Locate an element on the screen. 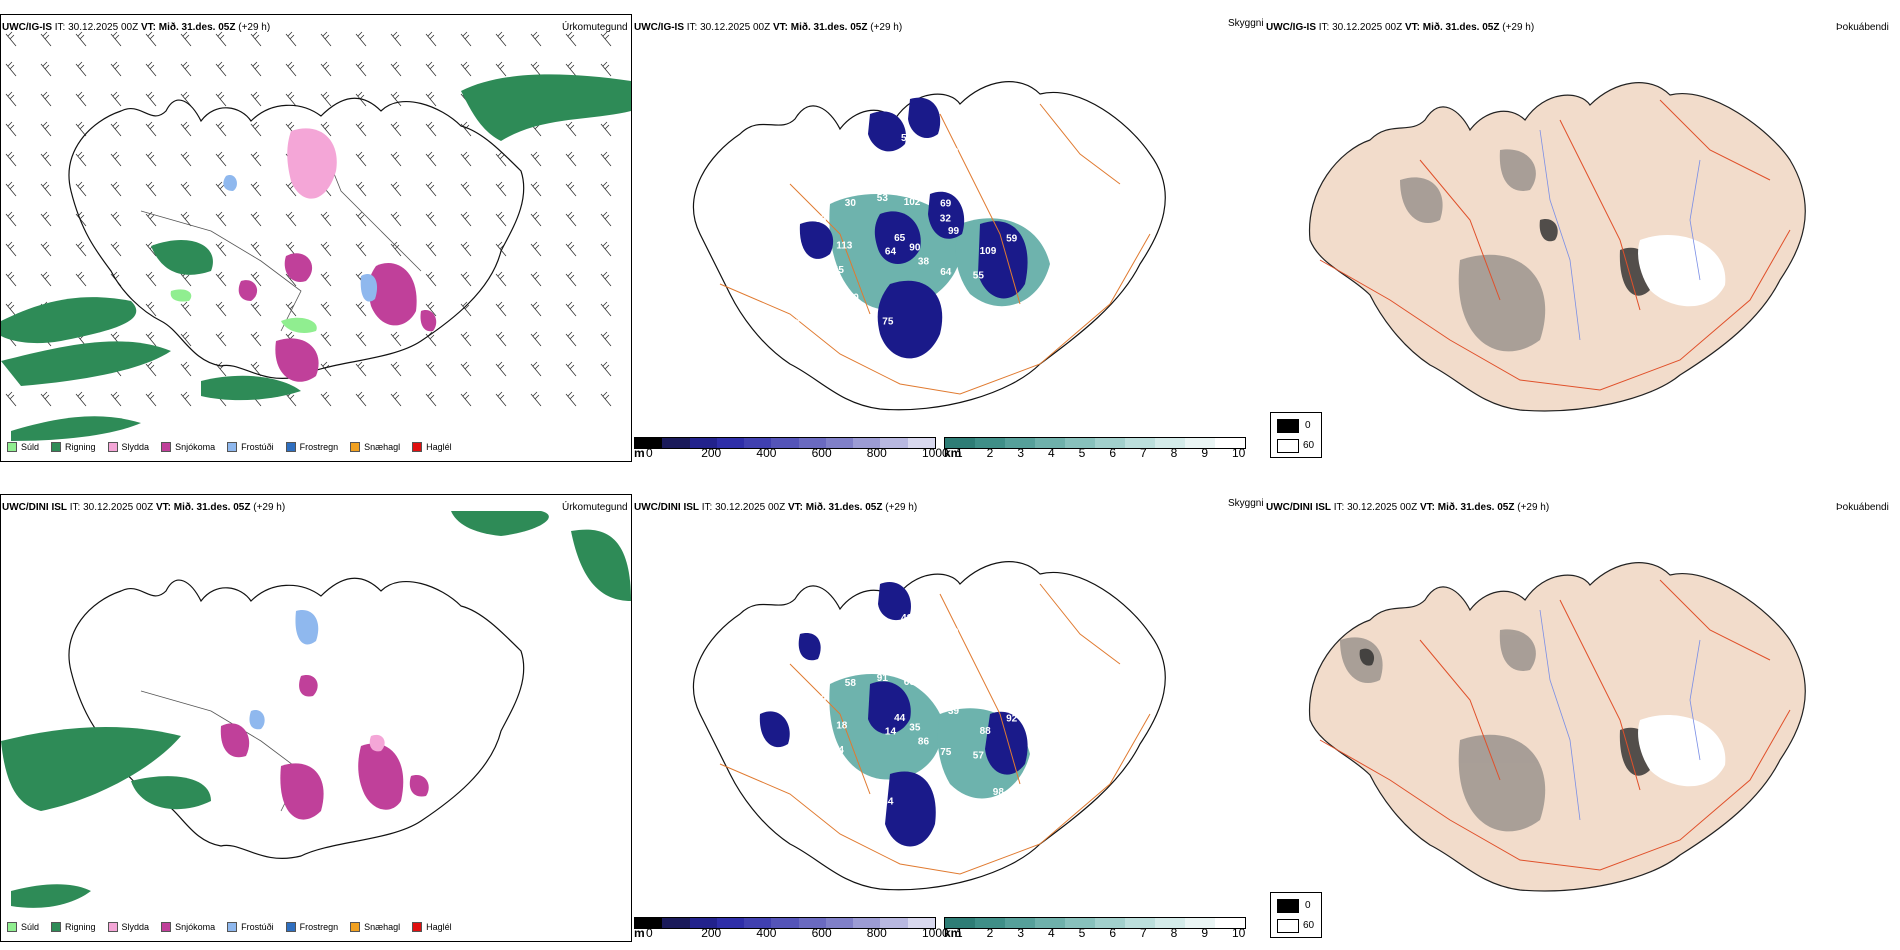 The image size is (1900, 950). fog-gray-areas is located at coordinates (1473, 250).